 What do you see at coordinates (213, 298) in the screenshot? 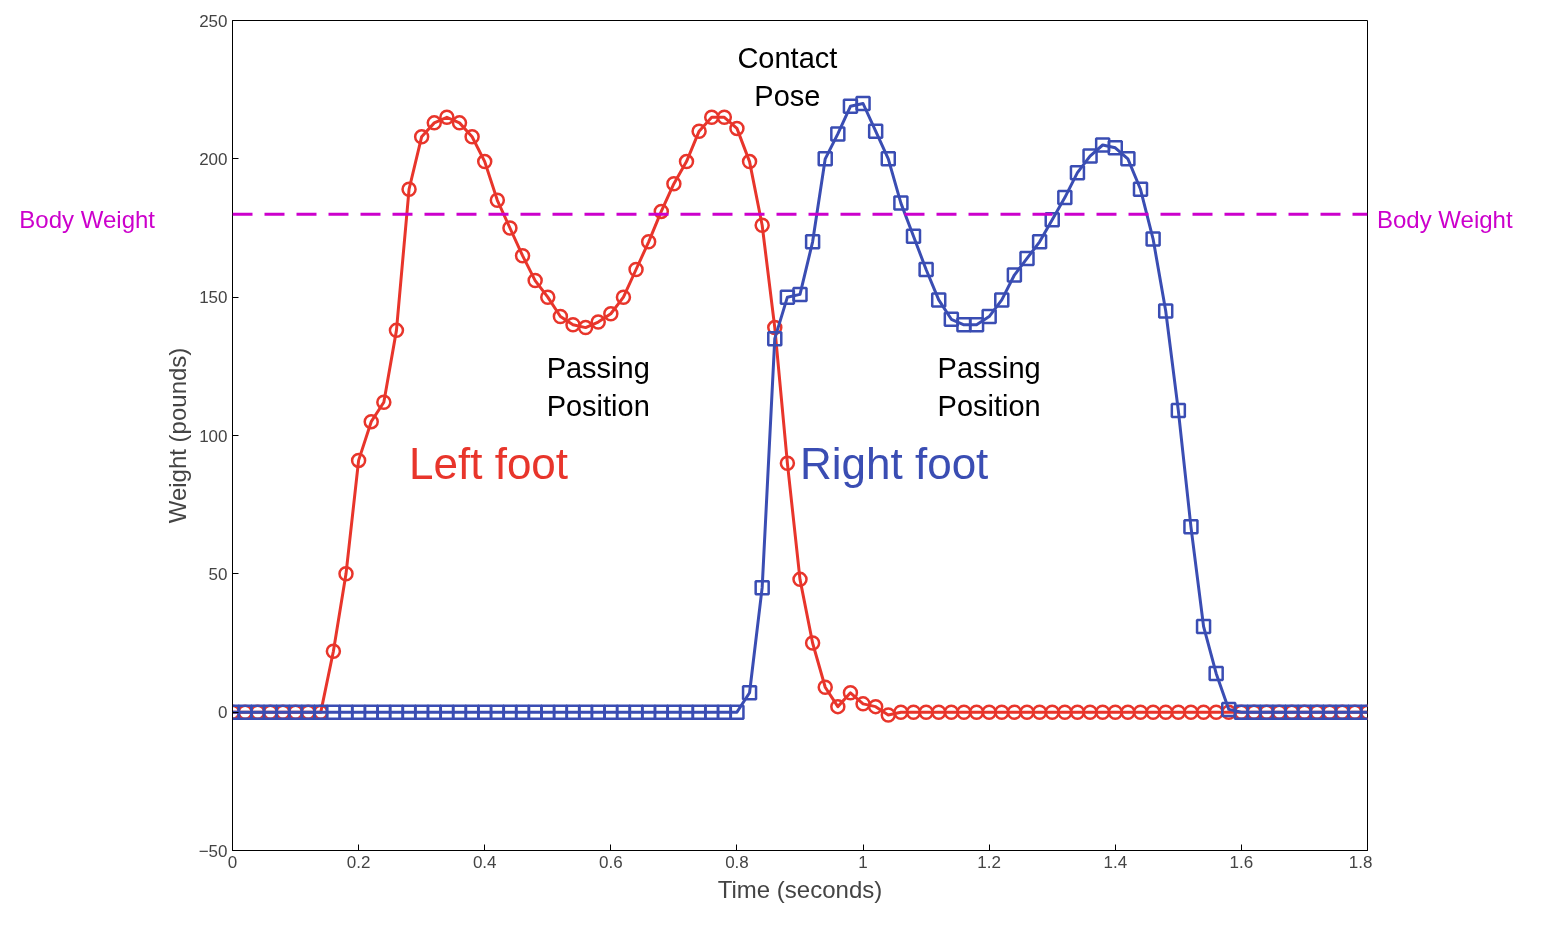
I see `y-tick-label: 150` at bounding box center [213, 298].